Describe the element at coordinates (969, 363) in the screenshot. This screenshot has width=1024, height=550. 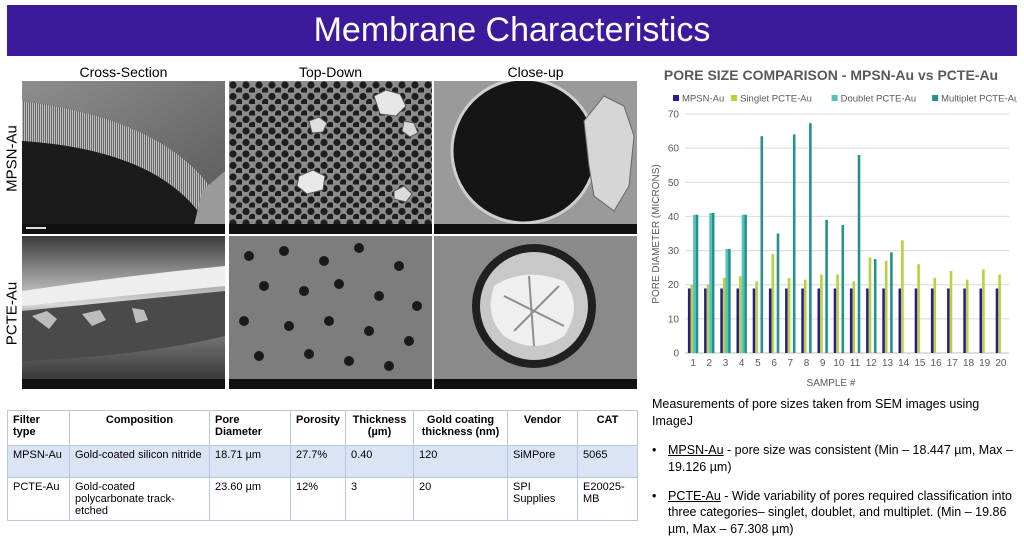
I see `x-tick-label: 18` at that location.